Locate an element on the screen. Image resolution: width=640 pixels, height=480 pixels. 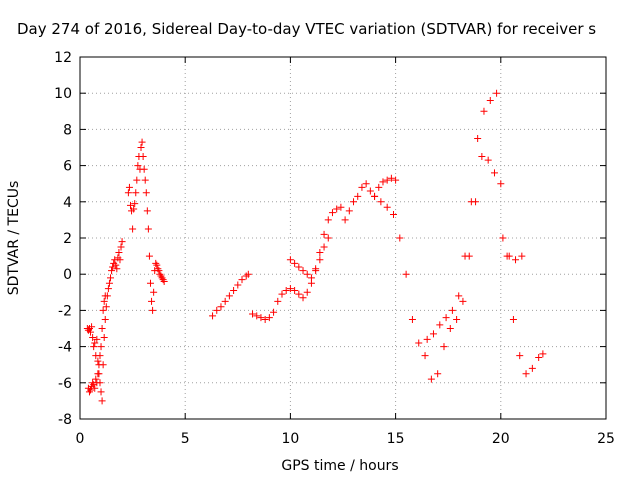
y-axis-label: SDTVAR / TECUs is located at coordinates (14, 238).